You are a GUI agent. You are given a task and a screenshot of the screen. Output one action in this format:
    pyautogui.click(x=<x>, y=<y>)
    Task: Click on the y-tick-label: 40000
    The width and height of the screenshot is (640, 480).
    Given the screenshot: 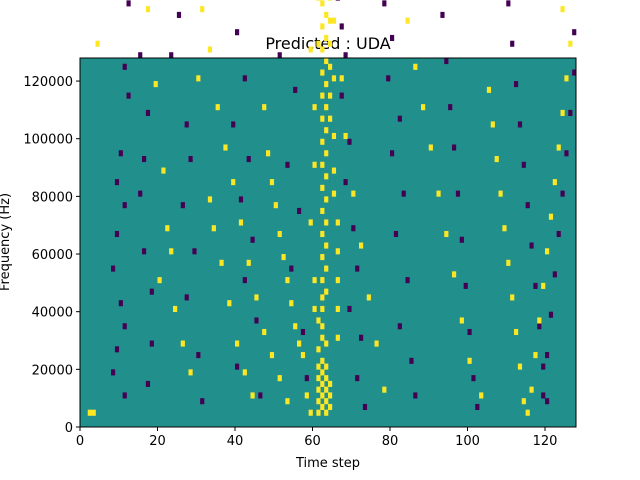 What is the action you would take?
    pyautogui.click(x=52, y=313)
    